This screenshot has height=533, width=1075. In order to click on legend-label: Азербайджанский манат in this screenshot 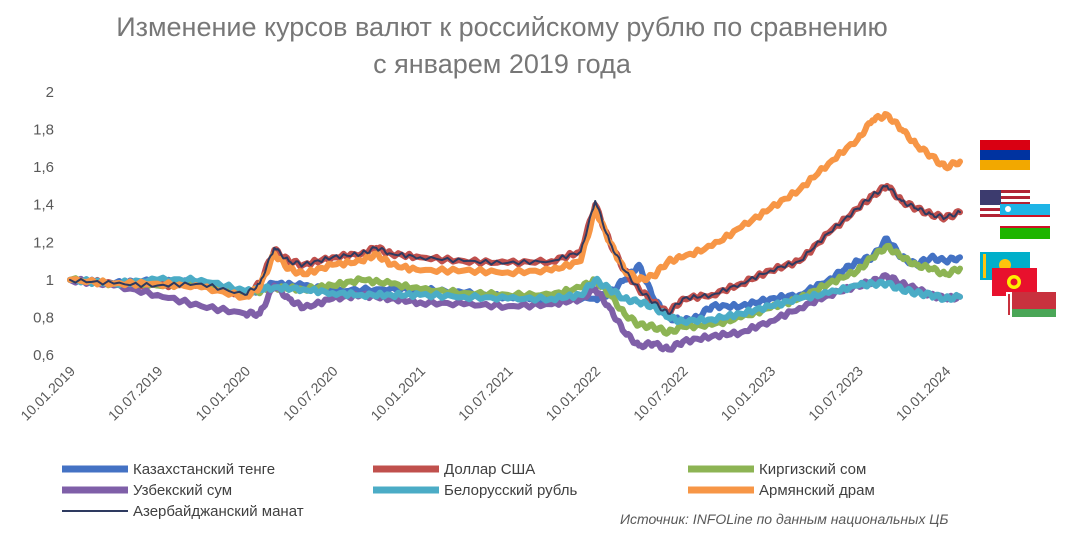, I will do `click(218, 511)`.